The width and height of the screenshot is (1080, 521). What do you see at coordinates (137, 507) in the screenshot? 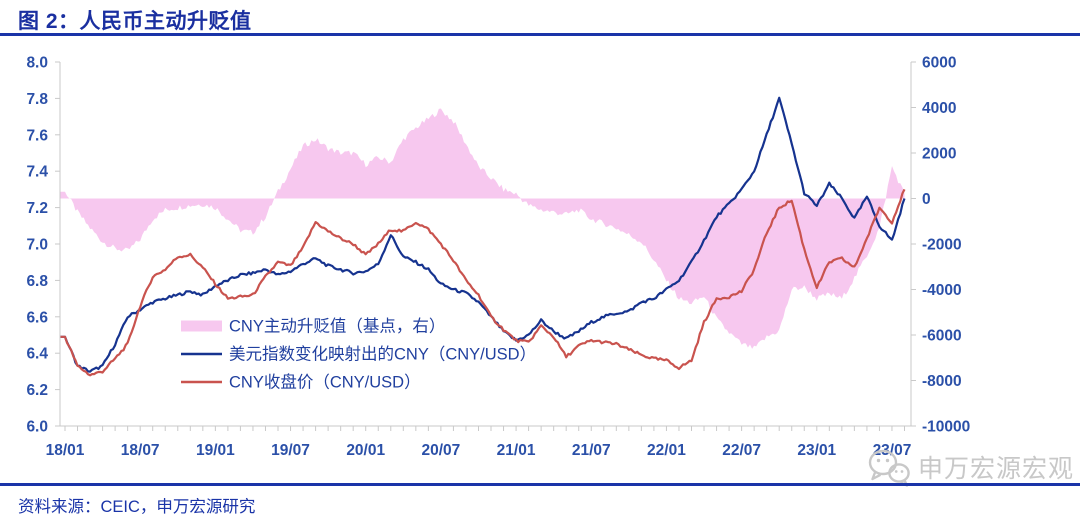
I see `source-text: 资料来源：CEIC，申万宏源研究` at bounding box center [137, 507].